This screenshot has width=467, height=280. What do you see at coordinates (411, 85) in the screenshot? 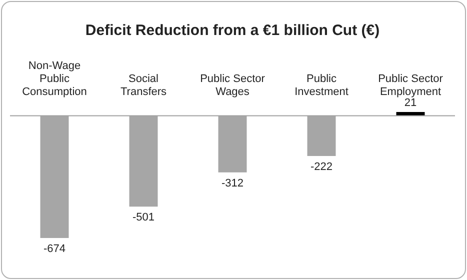
I see `x-tick-label: Public Sector Employment` at bounding box center [411, 85].